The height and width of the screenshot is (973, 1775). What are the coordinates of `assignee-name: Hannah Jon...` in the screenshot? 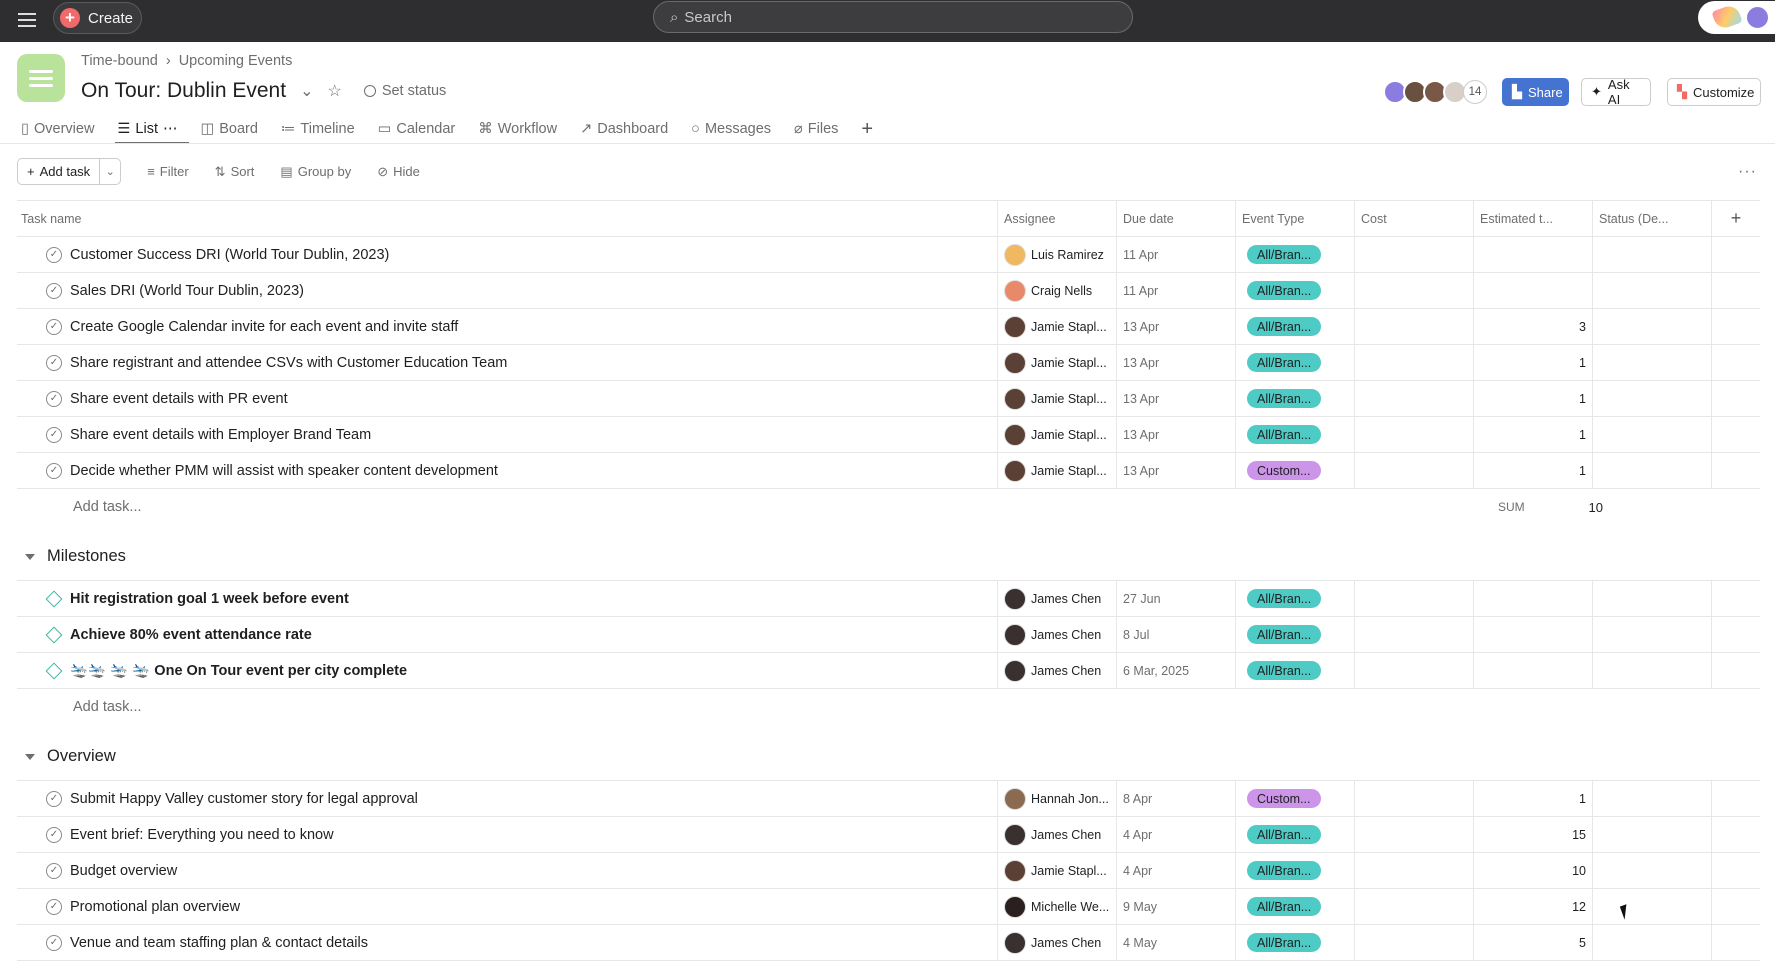 It's located at (1070, 798).